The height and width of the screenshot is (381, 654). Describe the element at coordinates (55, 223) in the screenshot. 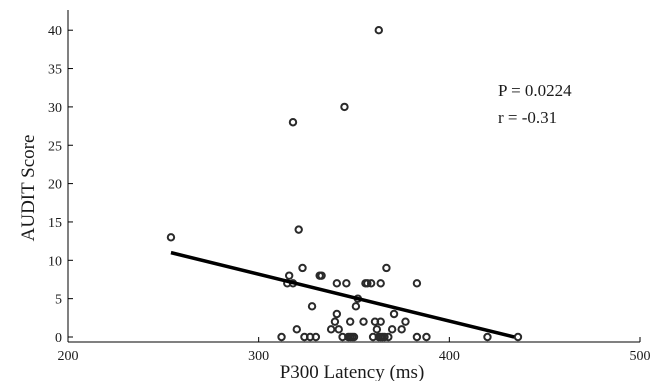

I see `y-tick-label: 15` at that location.